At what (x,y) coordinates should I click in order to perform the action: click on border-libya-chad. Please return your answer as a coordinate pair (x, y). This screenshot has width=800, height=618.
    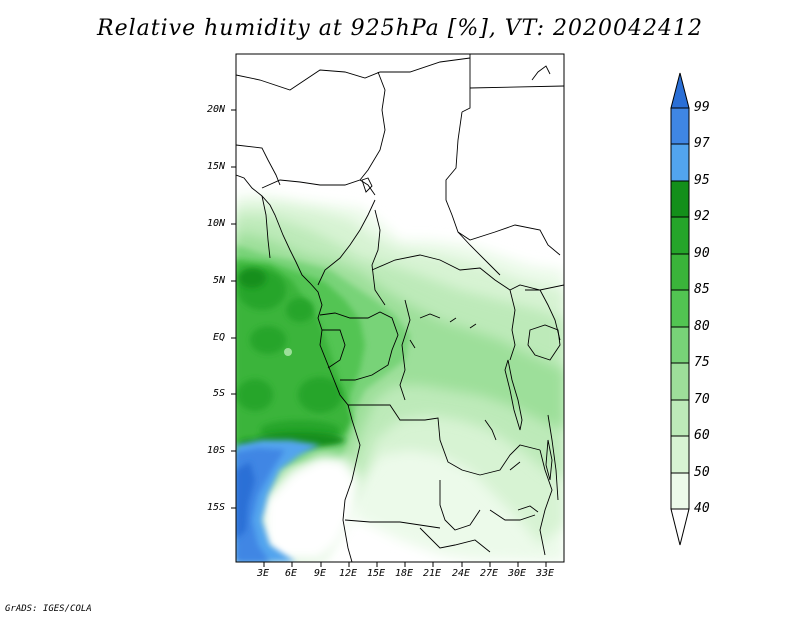
    Looking at the image, I should click on (372, 126).